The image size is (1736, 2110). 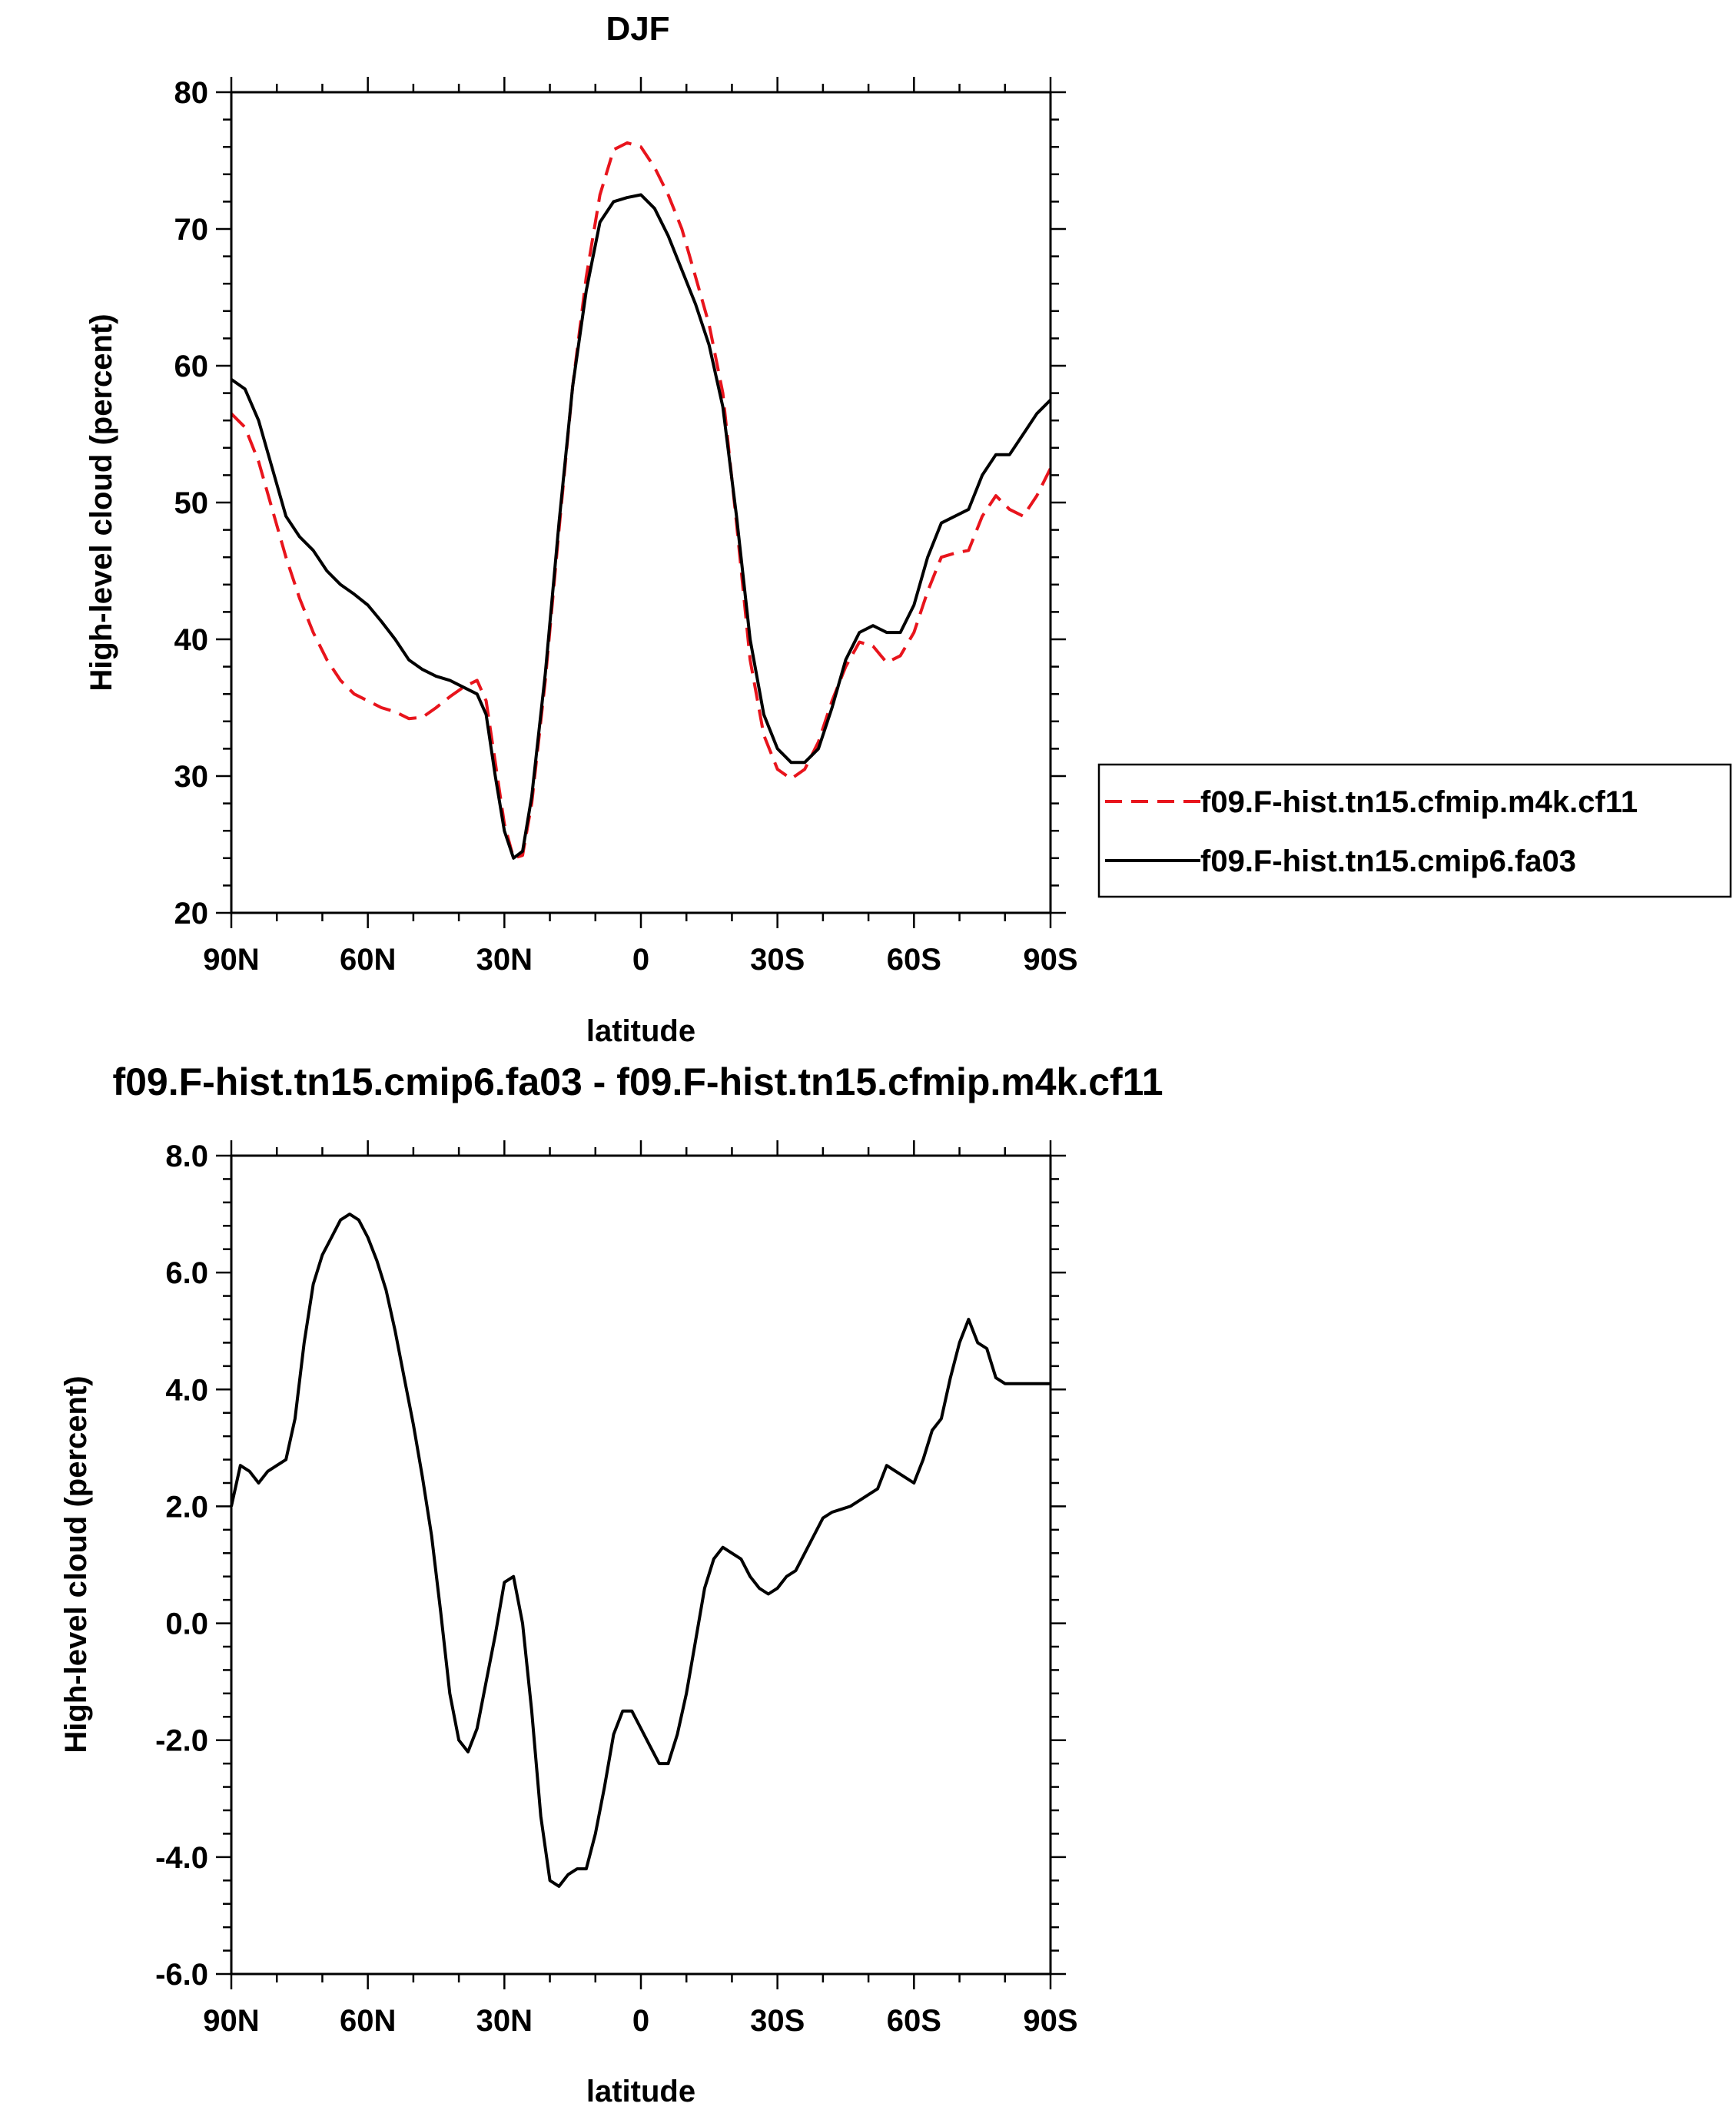 I want to click on y-tick-label: 60, so click(x=192, y=366).